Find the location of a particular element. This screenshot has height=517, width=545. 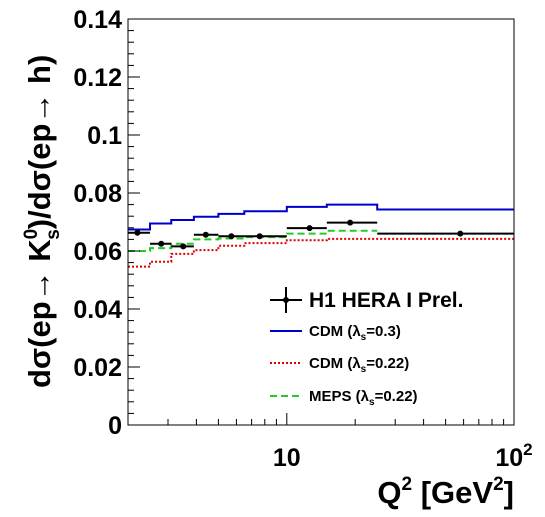

y-axis-title: dσ(ep→ K0s)/dσ(ep→ h) is located at coordinates (42, 221).